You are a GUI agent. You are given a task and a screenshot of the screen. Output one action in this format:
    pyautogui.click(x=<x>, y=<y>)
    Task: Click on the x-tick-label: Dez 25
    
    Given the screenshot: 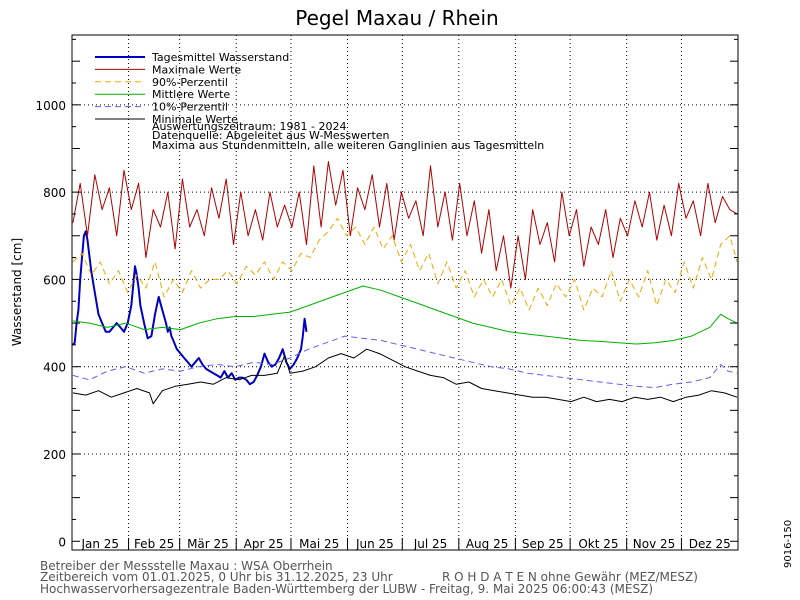 What is the action you would take?
    pyautogui.click(x=710, y=544)
    